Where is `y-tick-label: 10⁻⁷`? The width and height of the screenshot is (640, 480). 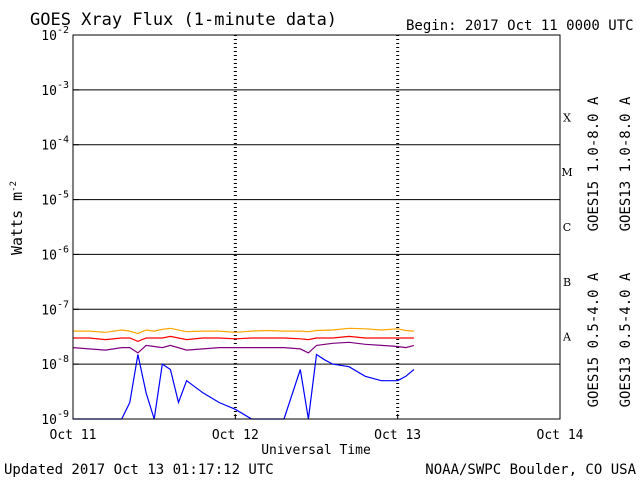 y-tick-label: 10⁻⁷ is located at coordinates (55, 308).